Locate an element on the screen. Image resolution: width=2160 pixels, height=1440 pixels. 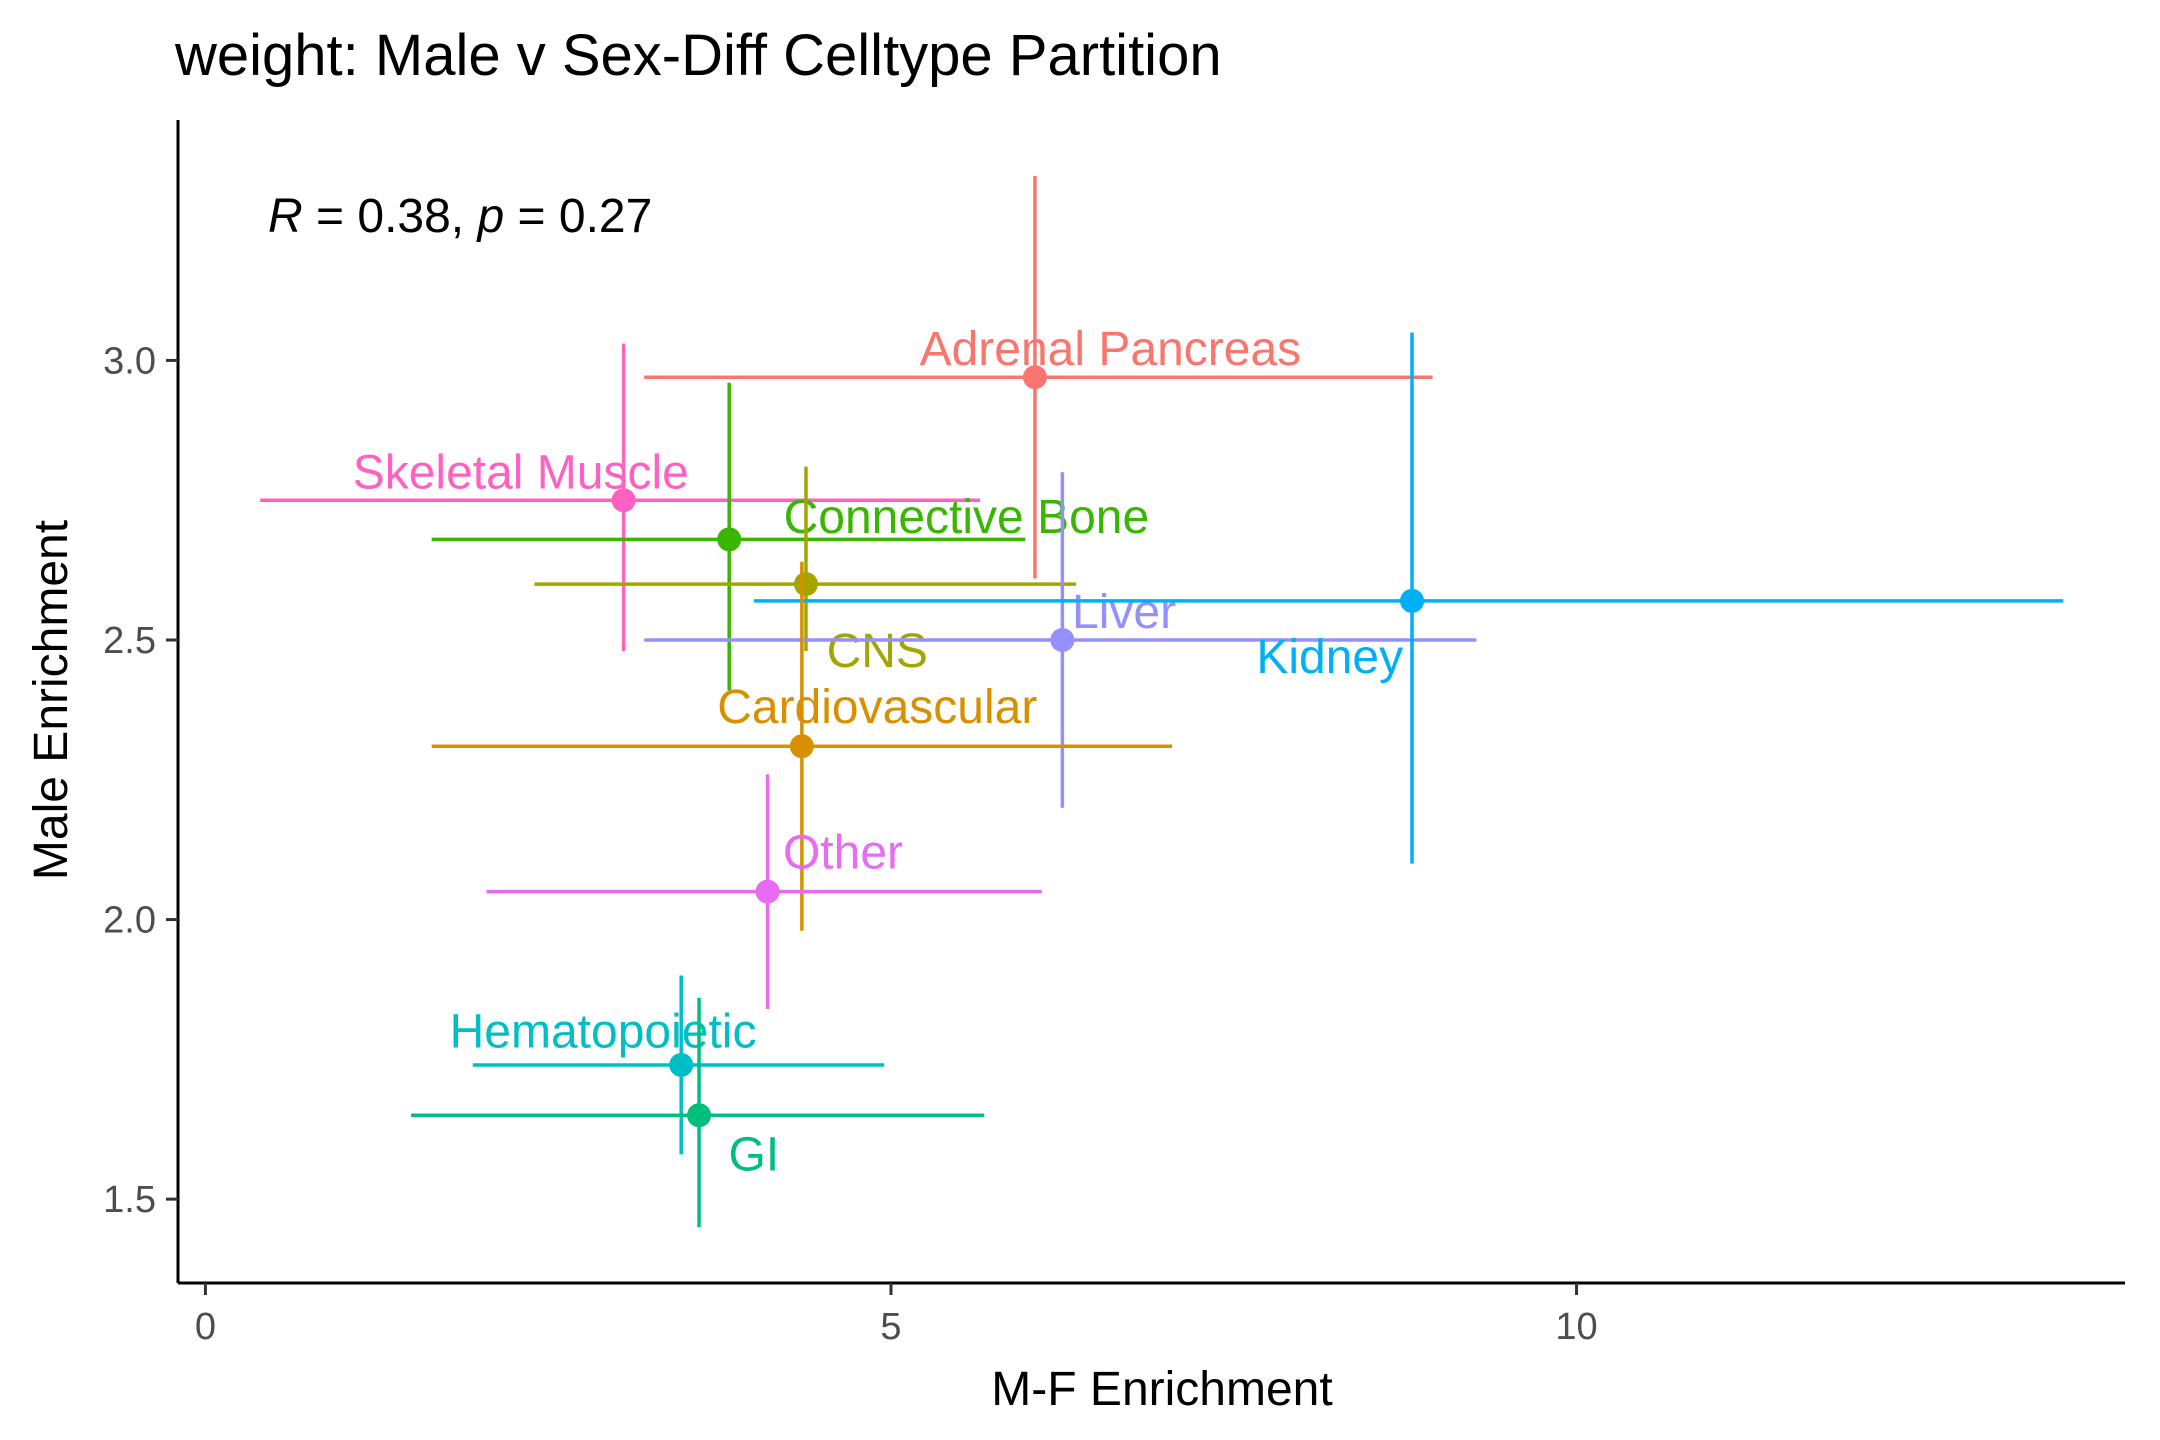
data-point-group-gi: GI is located at coordinates (698, 1112).